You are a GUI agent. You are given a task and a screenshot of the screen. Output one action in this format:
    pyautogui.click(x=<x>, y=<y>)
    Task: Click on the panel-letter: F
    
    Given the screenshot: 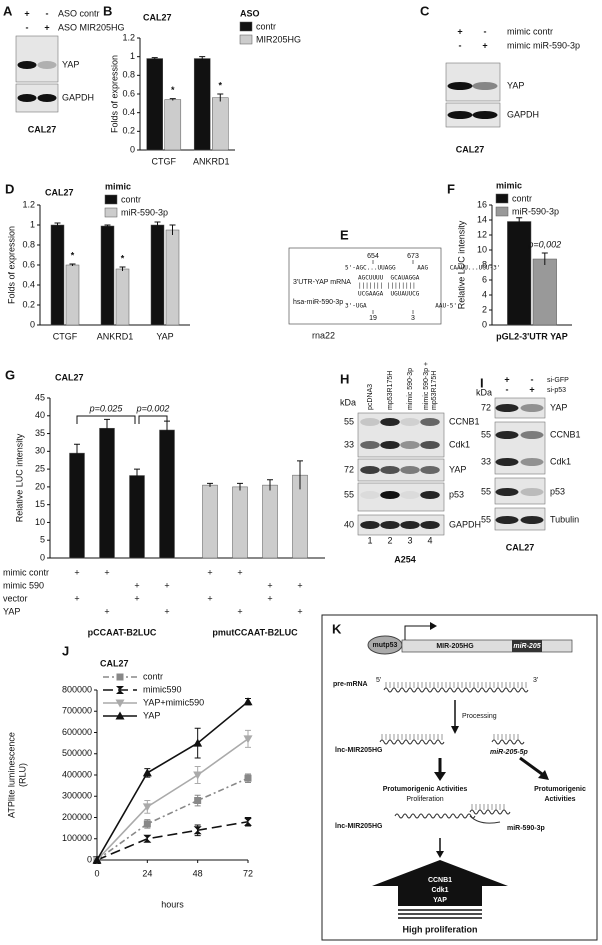 What is the action you would take?
    pyautogui.click(x=451, y=188)
    